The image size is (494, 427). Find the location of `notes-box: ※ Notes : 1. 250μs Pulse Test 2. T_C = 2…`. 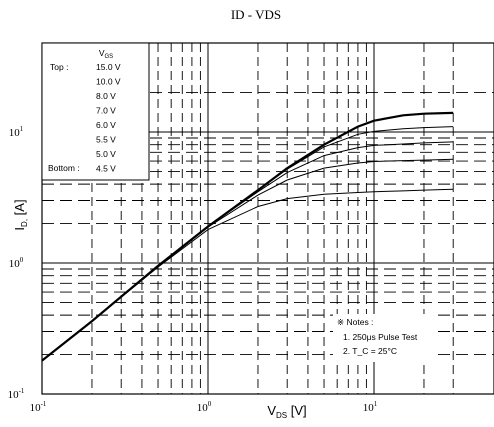

notes-box: ※ Notes : 1. 250μs Pulse Test 2. T_C = 2… is located at coordinates (385, 338).